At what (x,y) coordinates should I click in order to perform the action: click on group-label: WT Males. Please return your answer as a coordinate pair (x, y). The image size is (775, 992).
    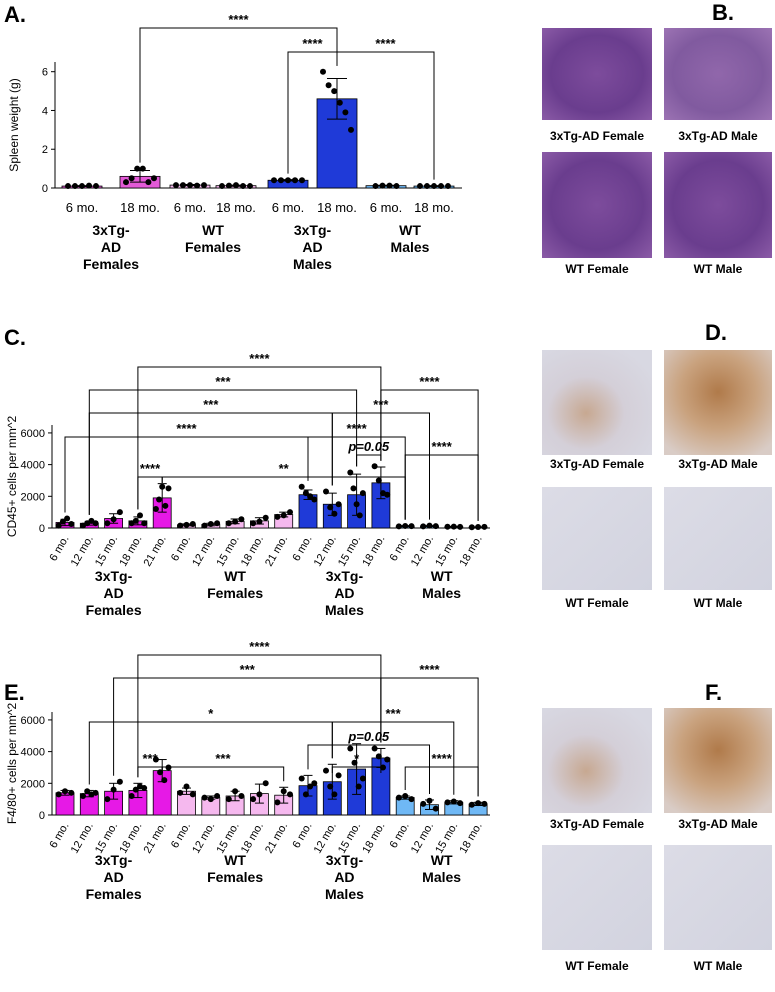
    Looking at the image, I should click on (442, 868).